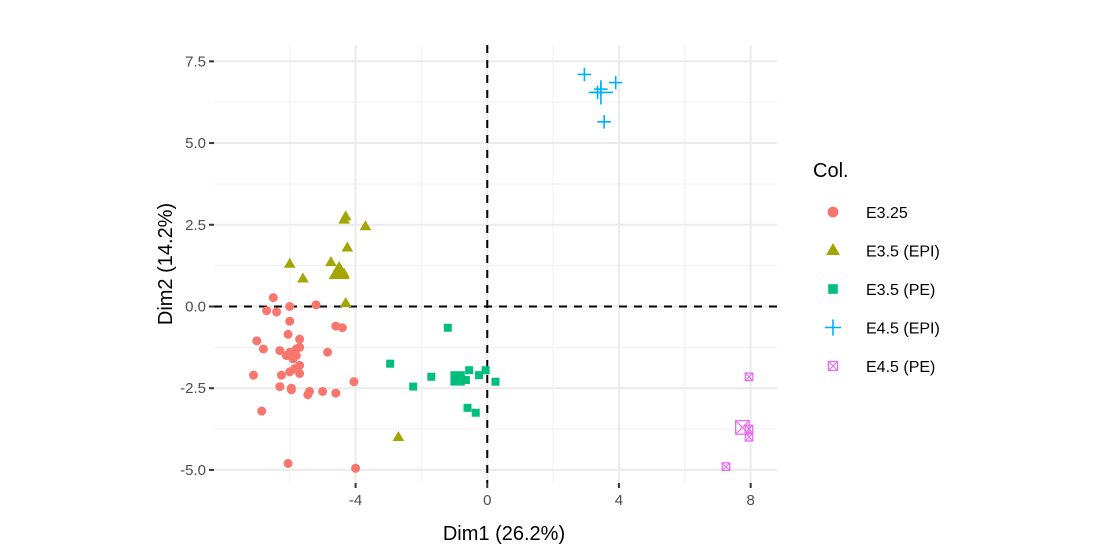 Image resolution: width=1120 pixels, height=560 pixels. What do you see at coordinates (903, 252) in the screenshot?
I see `legend-label: E3.5 (EPI)` at bounding box center [903, 252].